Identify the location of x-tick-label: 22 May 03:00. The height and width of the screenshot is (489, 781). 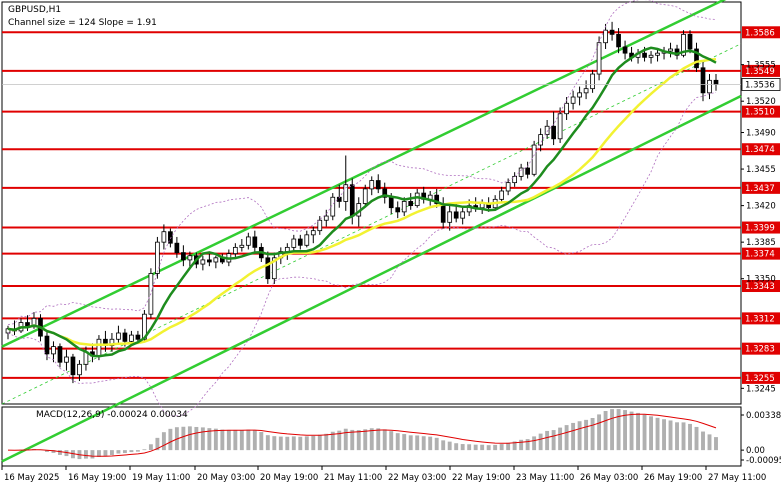
(417, 478).